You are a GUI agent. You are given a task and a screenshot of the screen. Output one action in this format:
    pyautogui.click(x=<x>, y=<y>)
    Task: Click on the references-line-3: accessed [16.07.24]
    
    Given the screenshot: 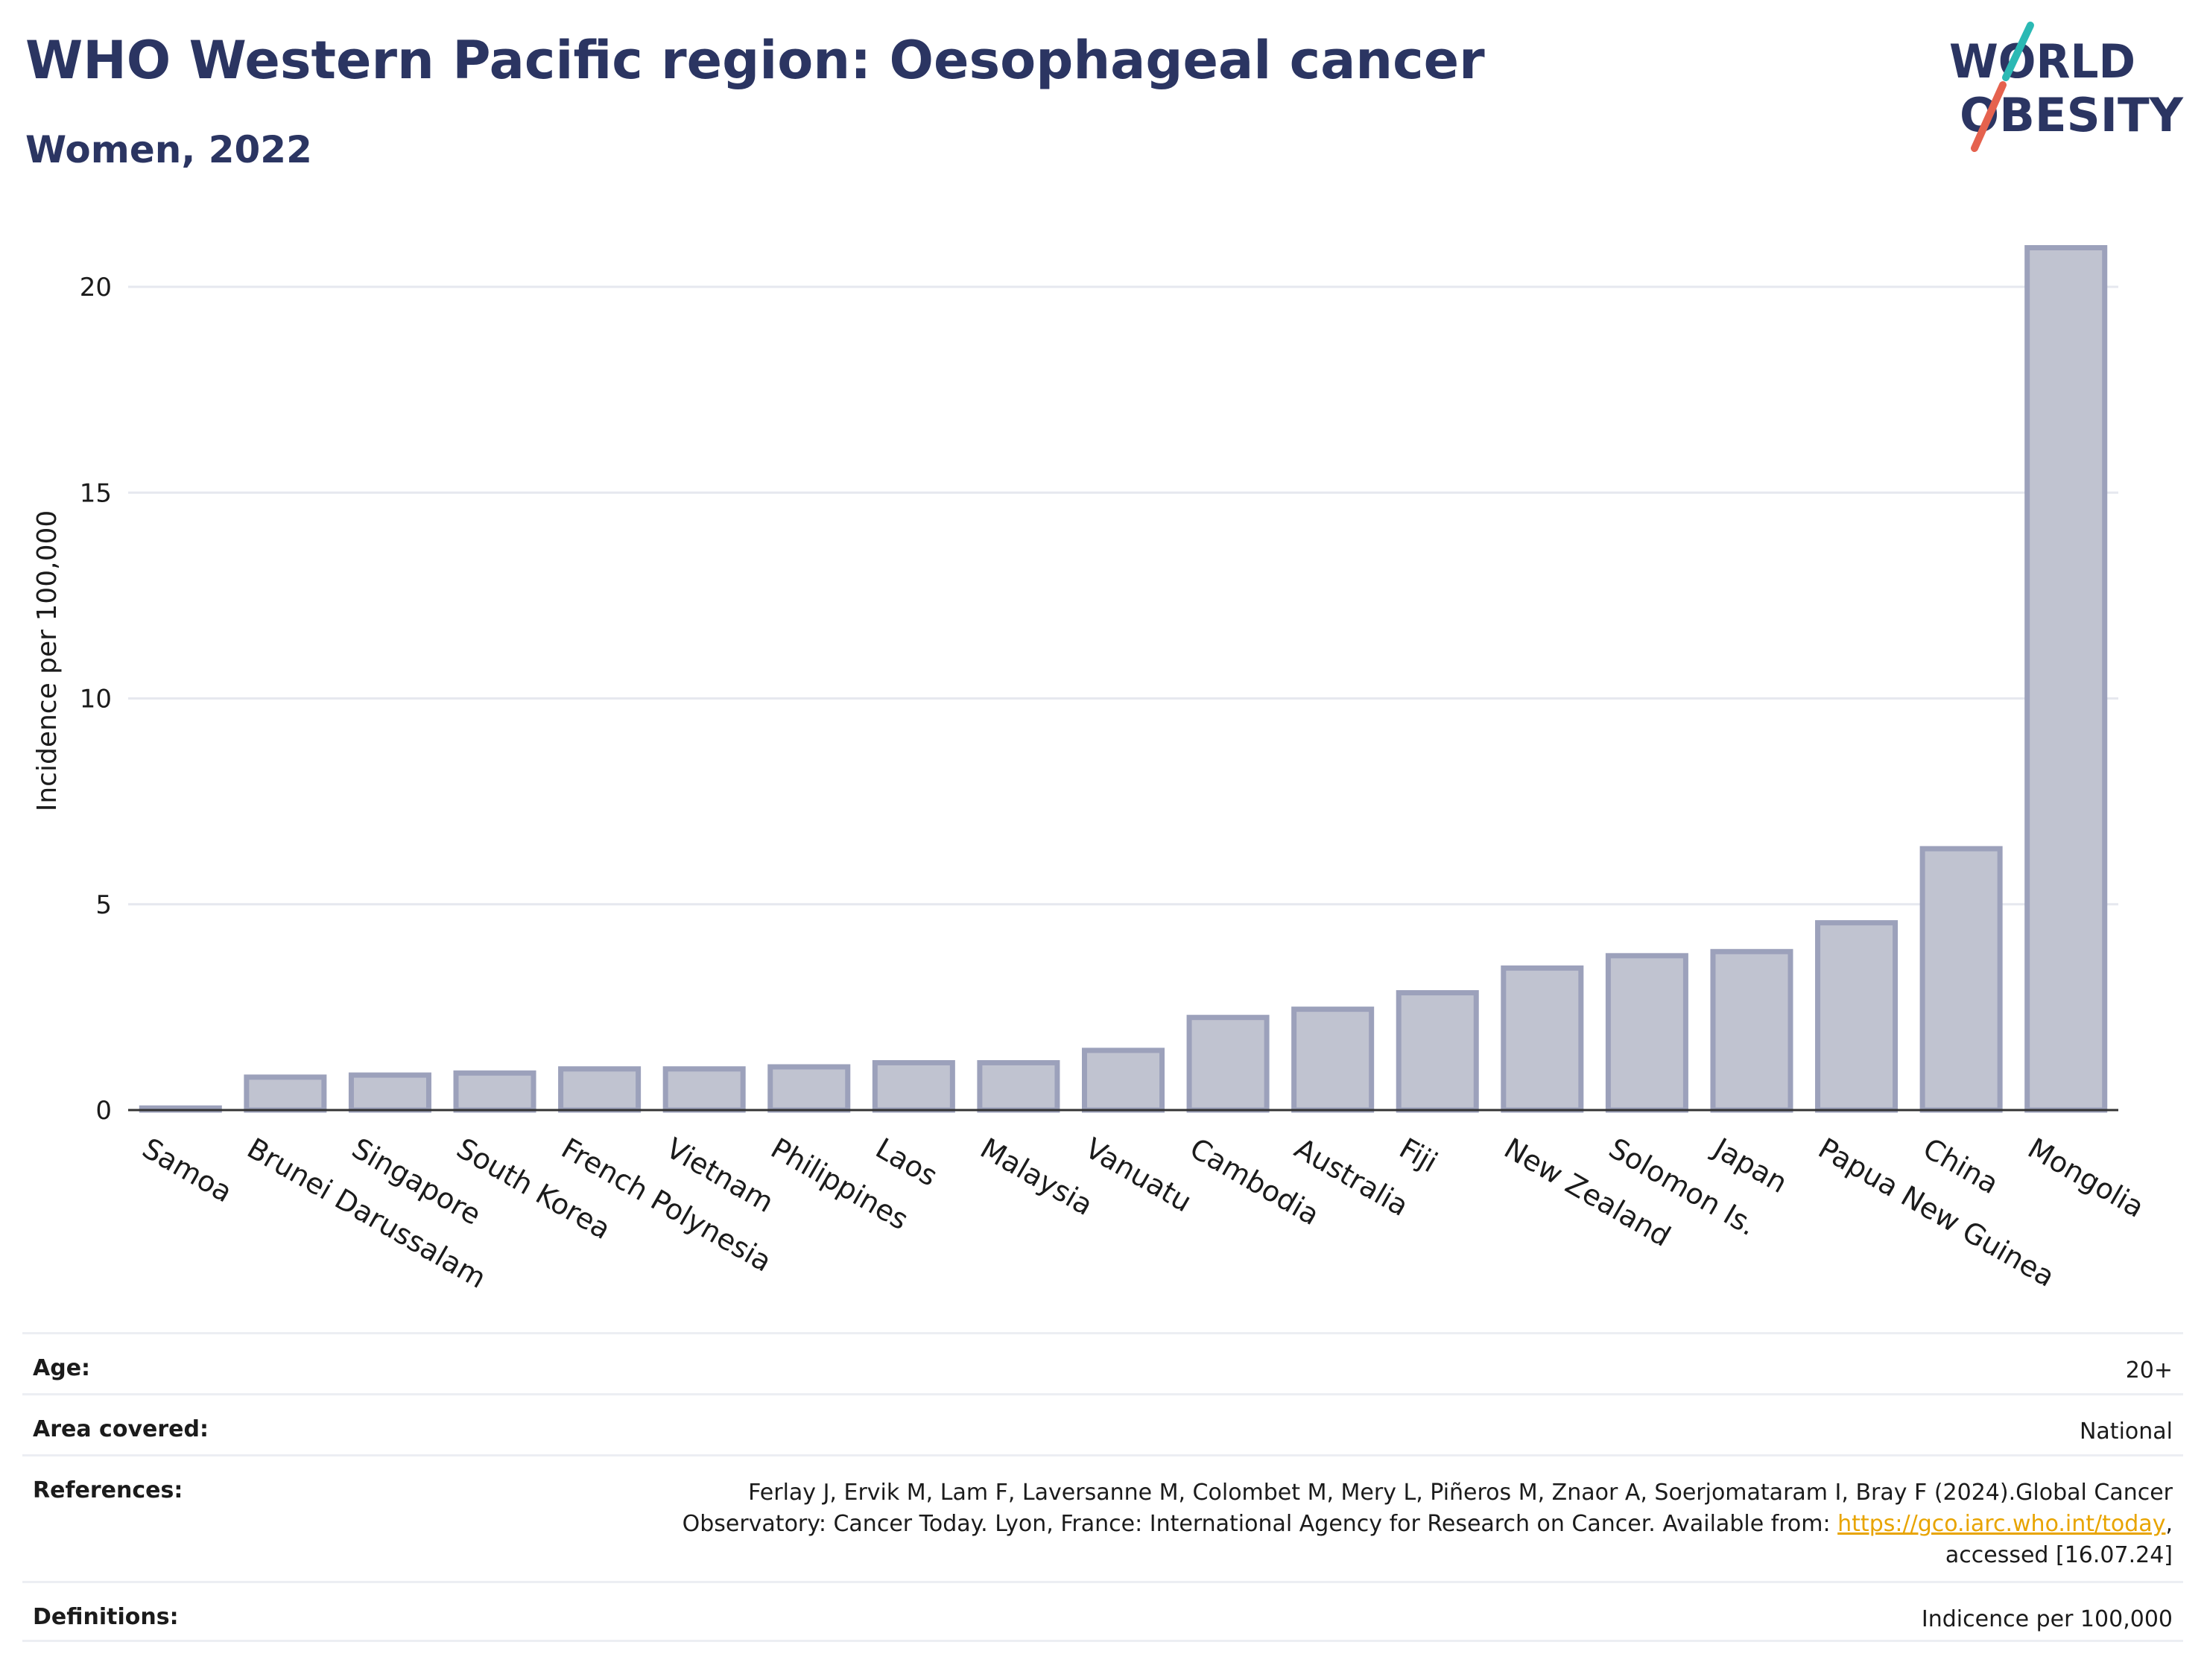 What is the action you would take?
    pyautogui.click(x=2059, y=1555)
    